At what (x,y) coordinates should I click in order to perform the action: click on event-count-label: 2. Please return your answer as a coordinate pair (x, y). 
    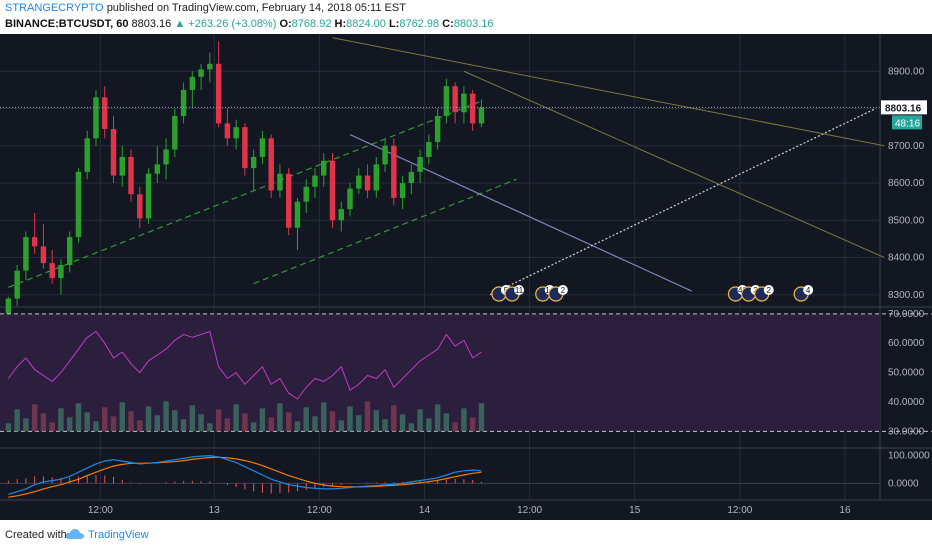
    Looking at the image, I should click on (563, 290).